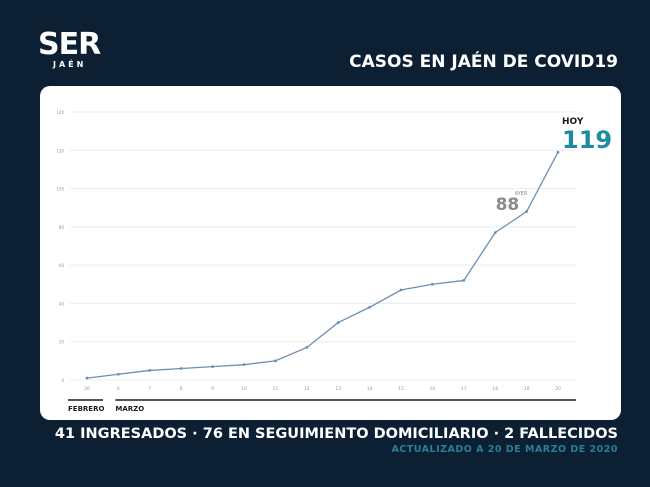 This screenshot has height=487, width=650. I want to click on annotation-label: AYER, so click(521, 194).